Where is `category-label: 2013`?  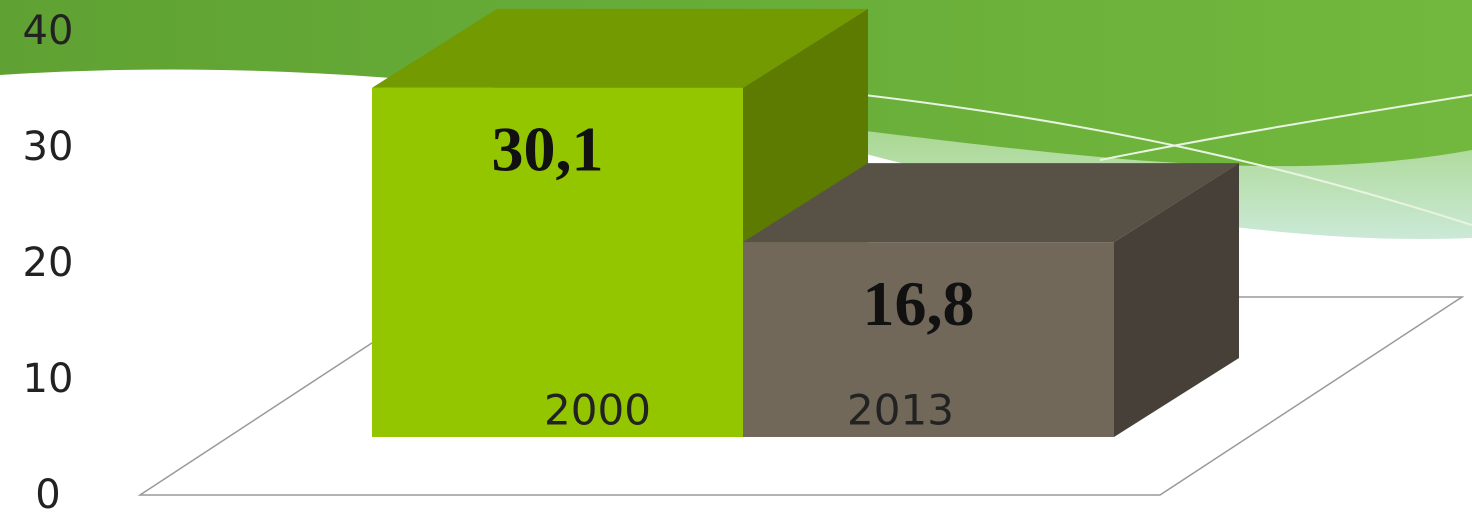 category-label: 2013 is located at coordinates (900, 410).